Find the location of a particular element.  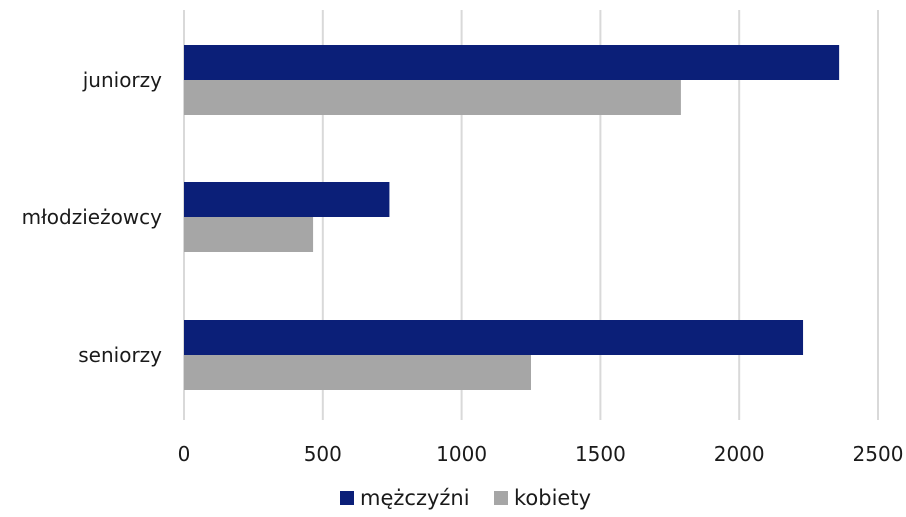

legend-label-0: mężczyźni is located at coordinates (415, 498).